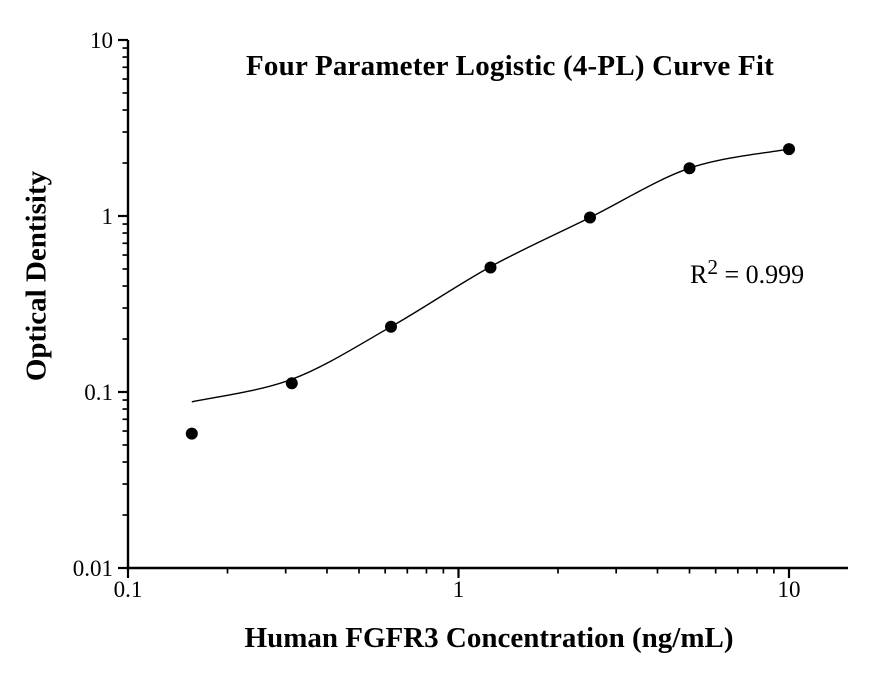 The width and height of the screenshot is (875, 674). I want to click on x-tick-label: 0.1, so click(128, 589).